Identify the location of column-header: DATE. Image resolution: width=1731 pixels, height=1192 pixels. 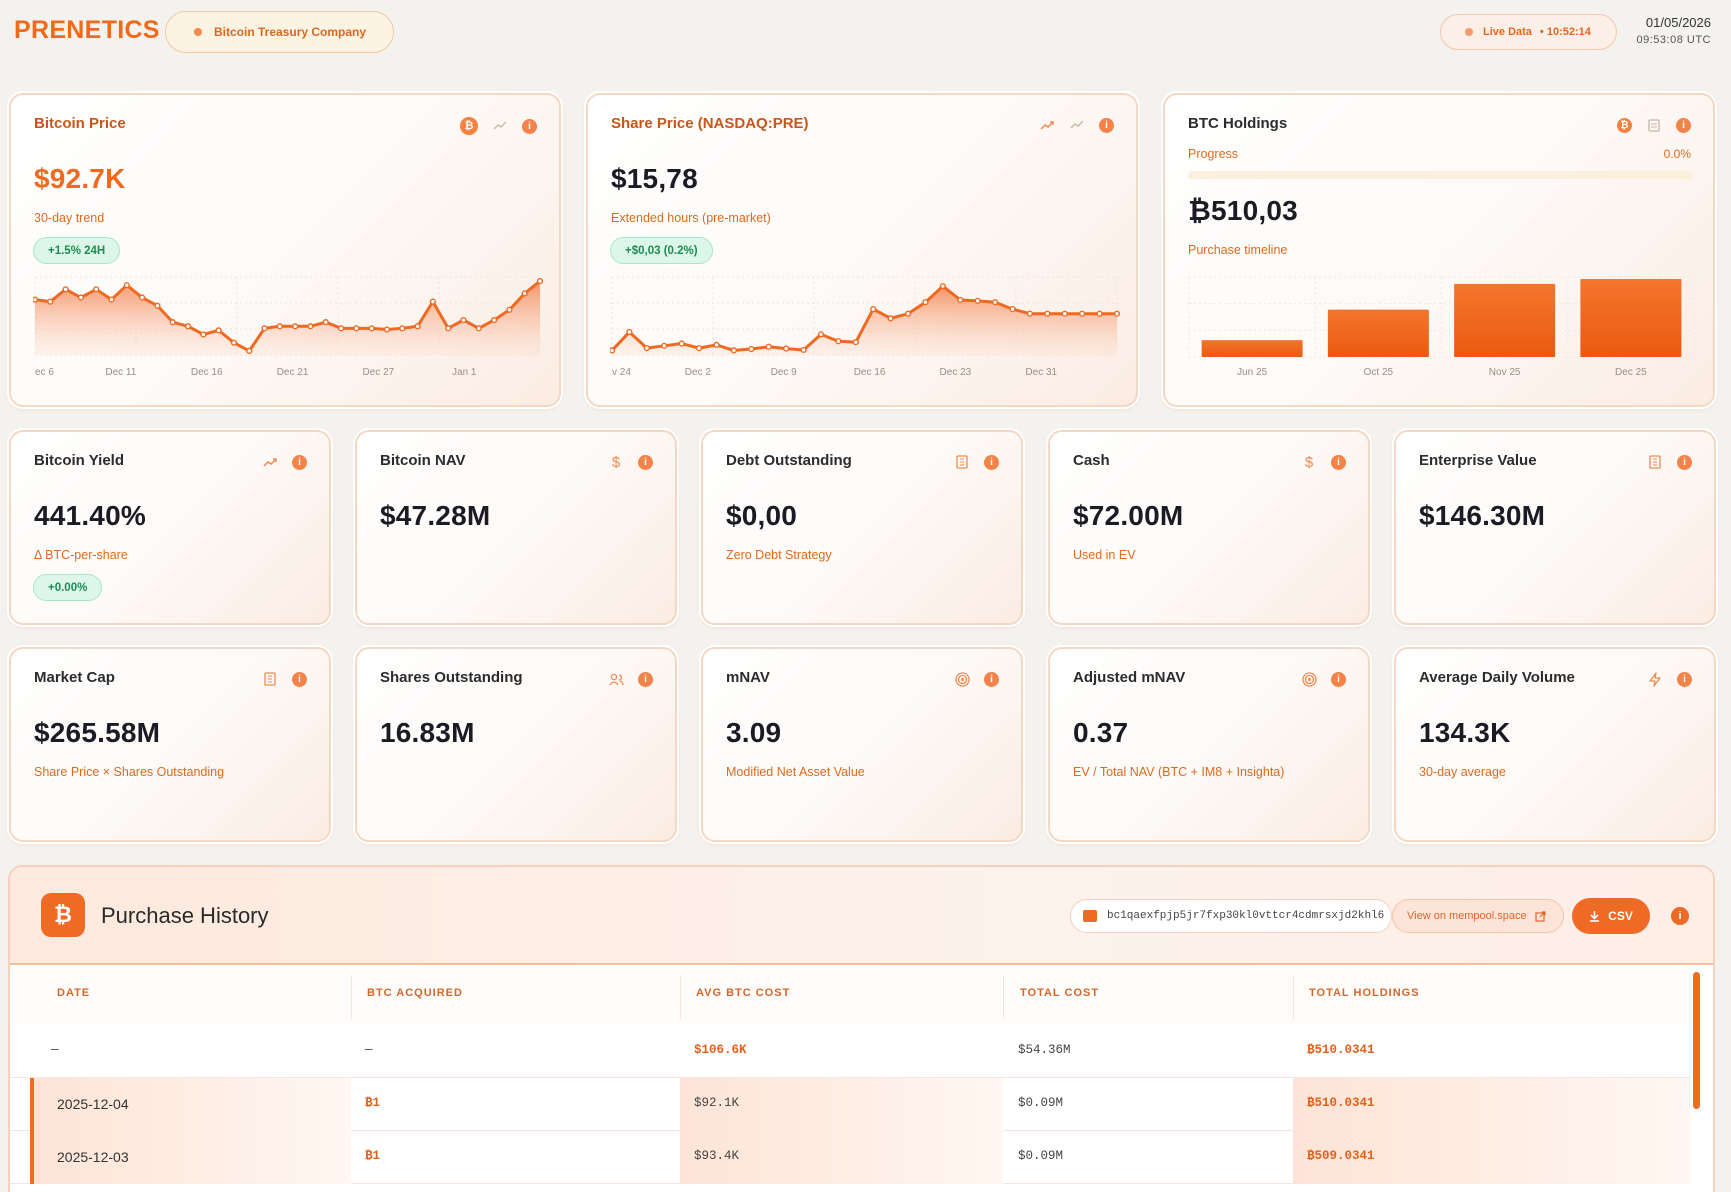
(74, 993).